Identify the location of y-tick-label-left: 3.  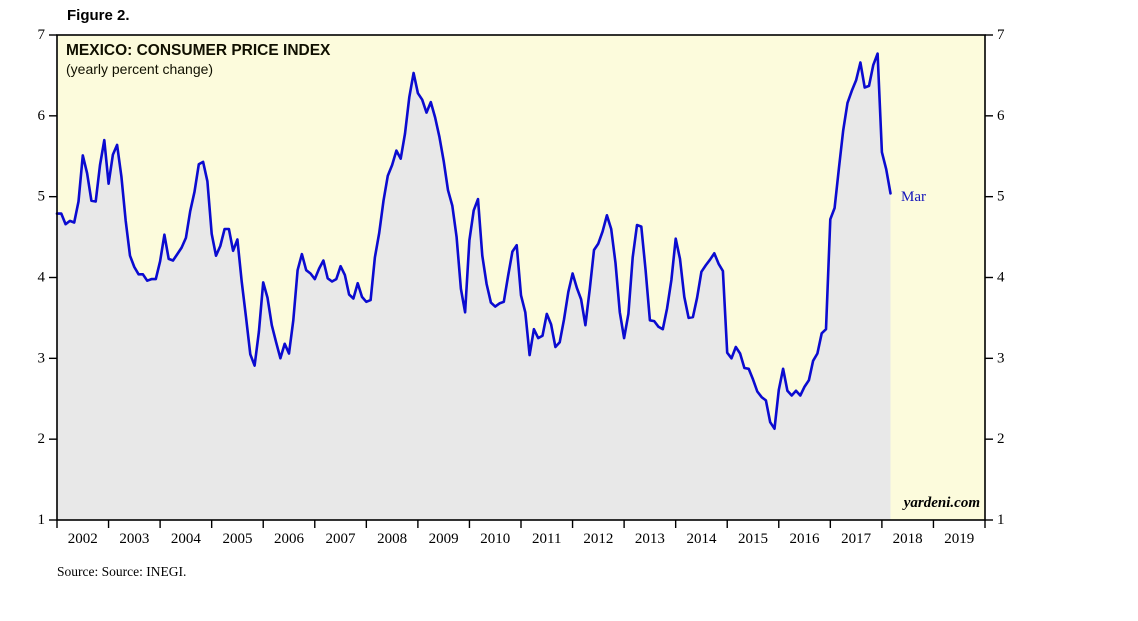
(42, 358).